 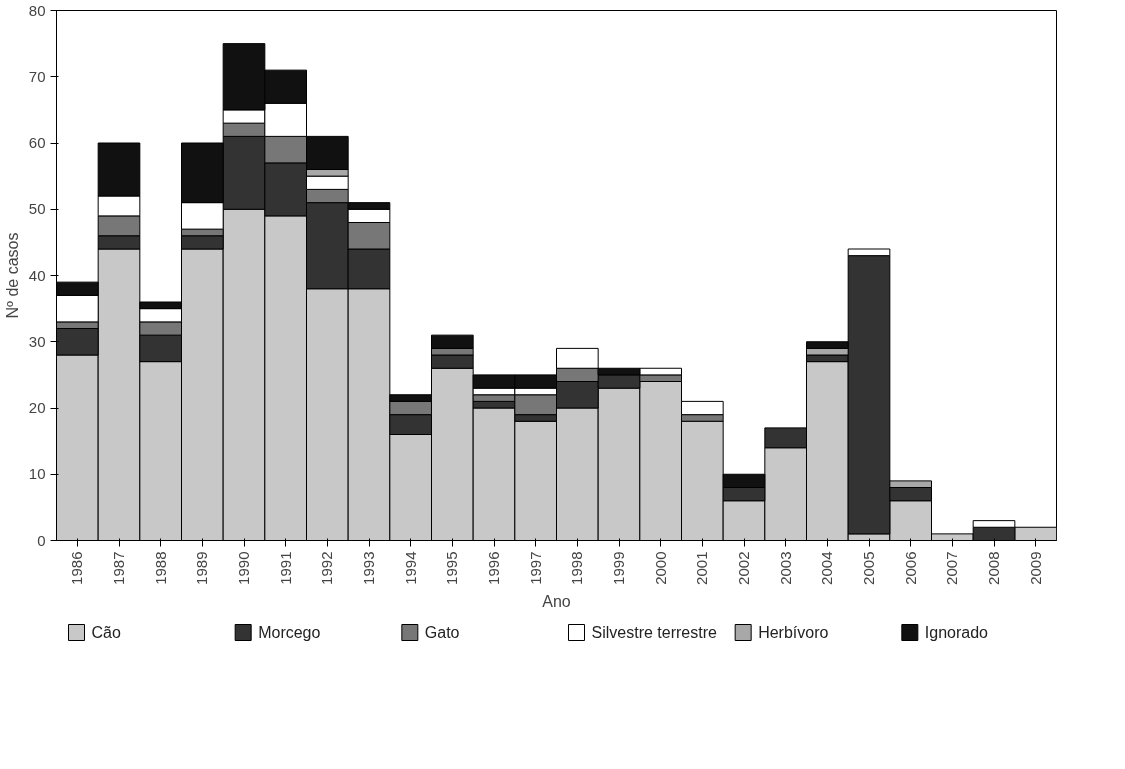 What do you see at coordinates (41, 540) in the screenshot?
I see `y-tick-label: 0` at bounding box center [41, 540].